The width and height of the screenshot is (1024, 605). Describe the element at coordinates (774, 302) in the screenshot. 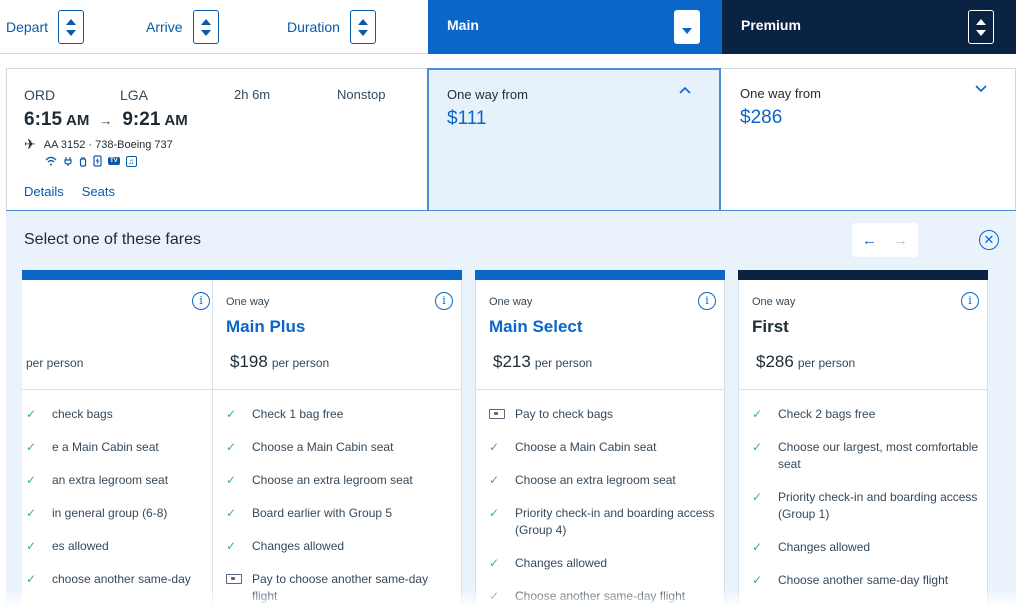

I see `fare-card-one-way: One way` at that location.